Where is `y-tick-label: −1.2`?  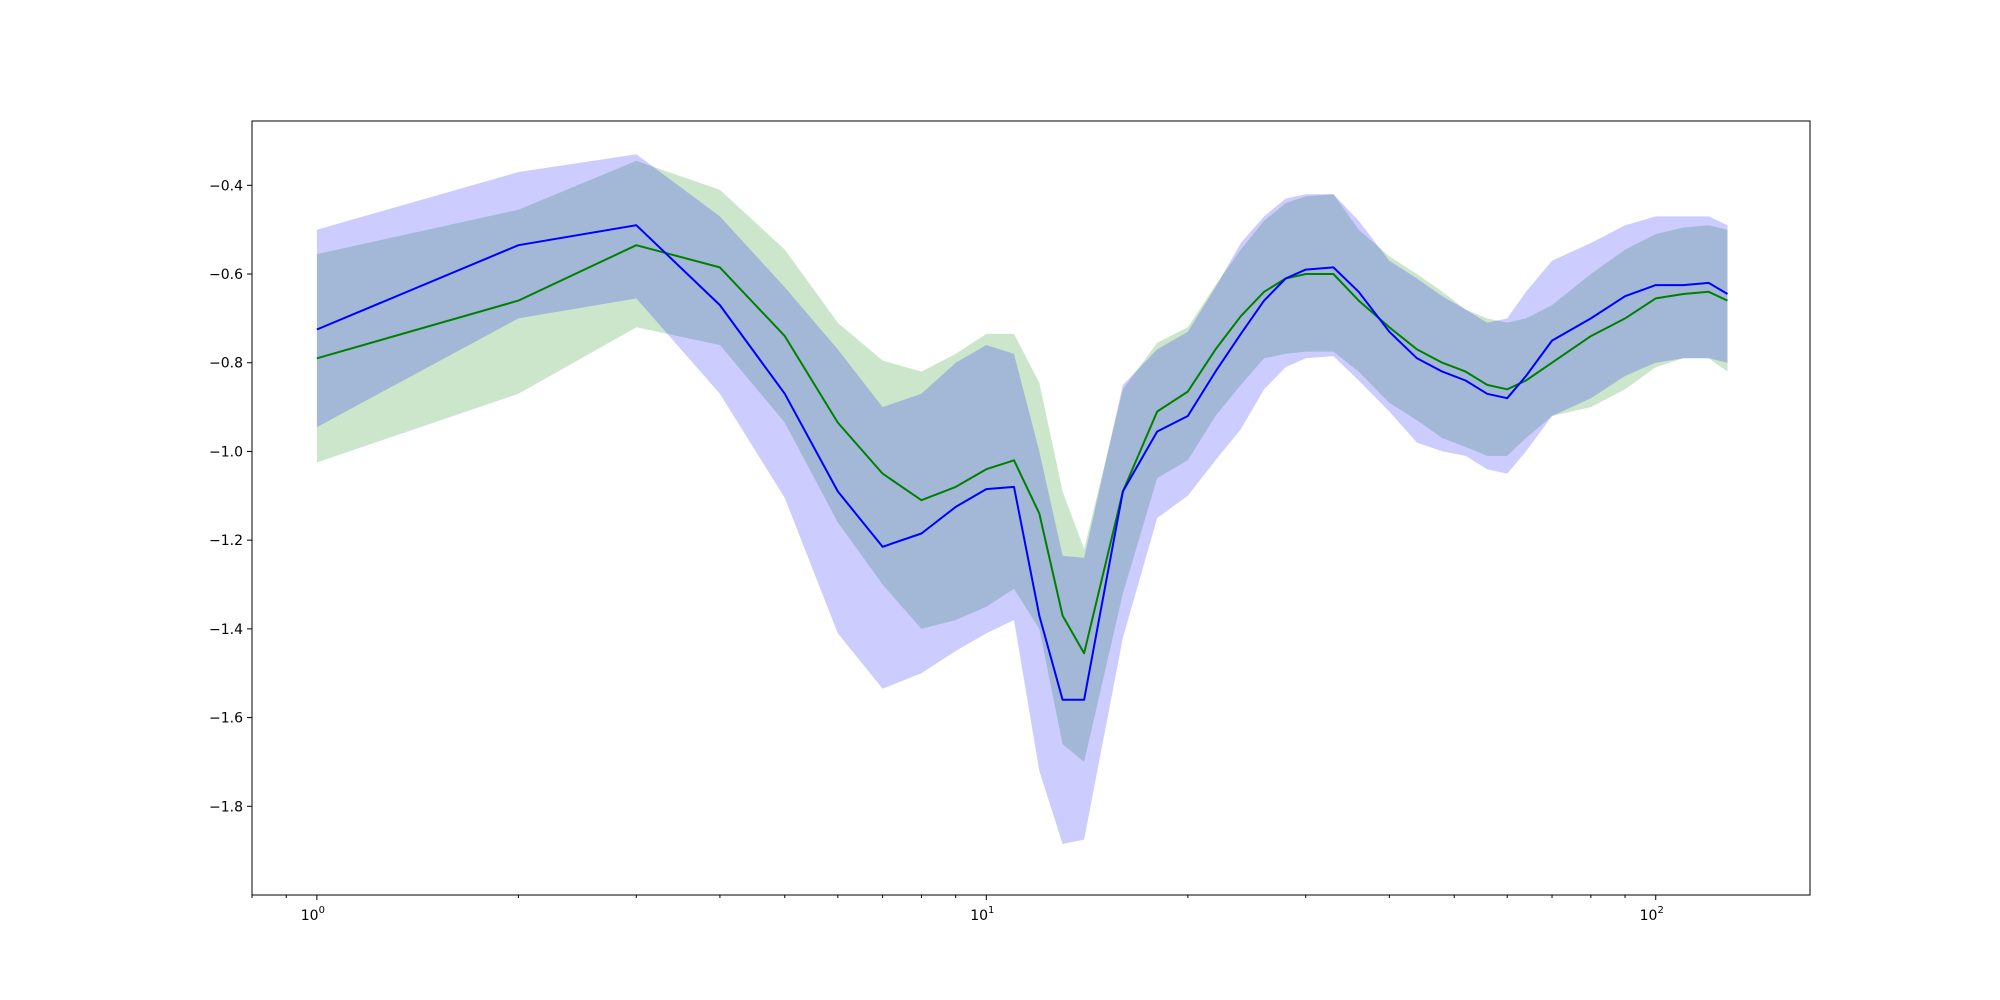 y-tick-label: −1.2 is located at coordinates (226, 541).